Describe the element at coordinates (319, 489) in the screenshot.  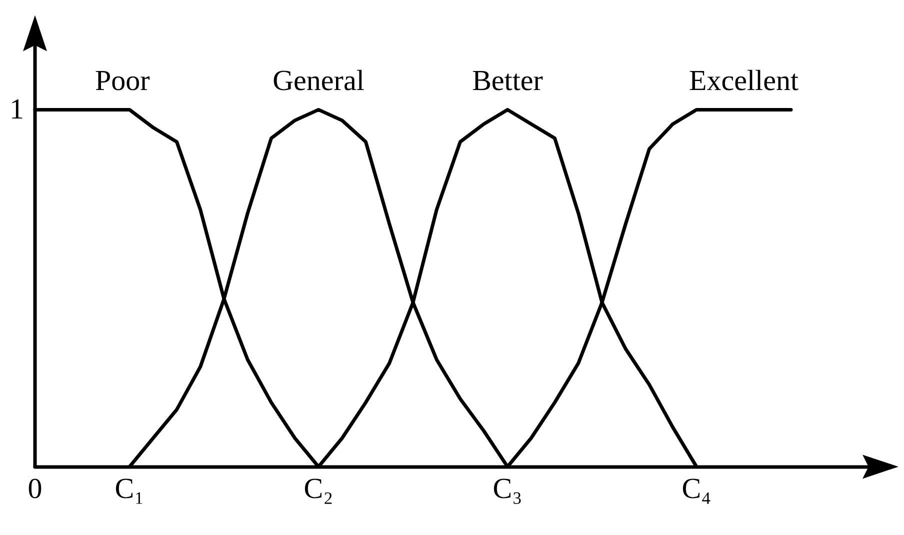
I see `x-tick-label: C₂` at that location.